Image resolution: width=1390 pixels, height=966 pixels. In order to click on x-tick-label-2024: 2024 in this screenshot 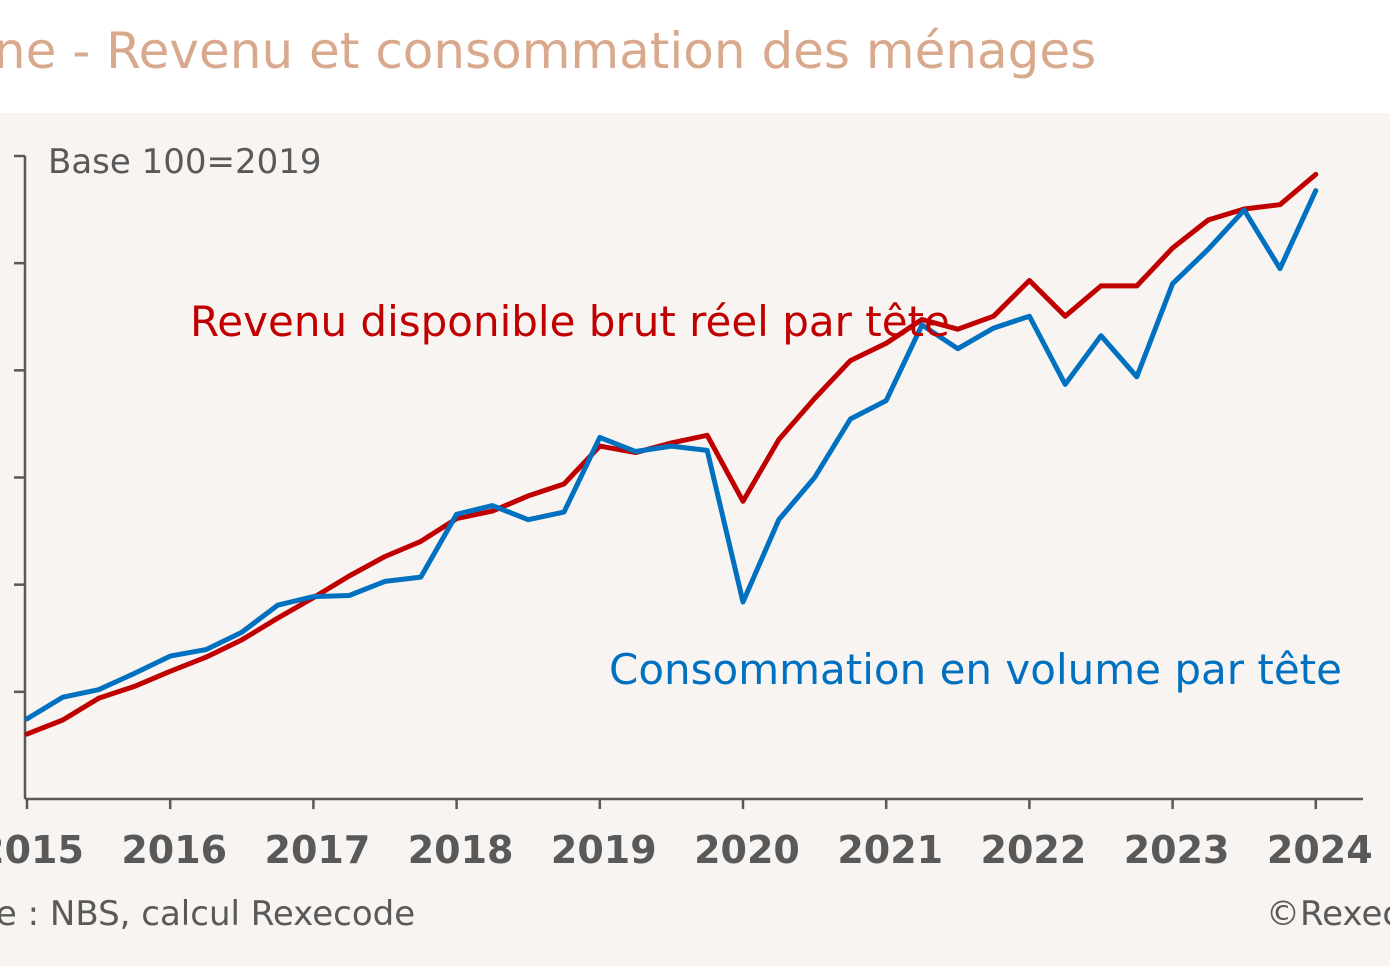, I will do `click(1320, 850)`.